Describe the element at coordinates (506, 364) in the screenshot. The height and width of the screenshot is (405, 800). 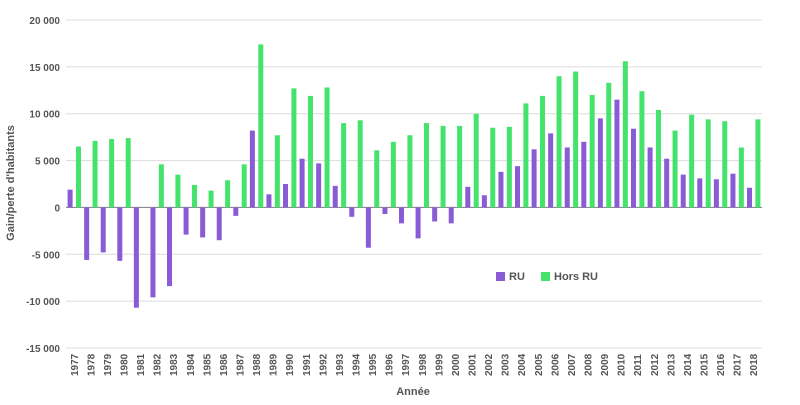
I see `x-tick-label: 2003` at that location.